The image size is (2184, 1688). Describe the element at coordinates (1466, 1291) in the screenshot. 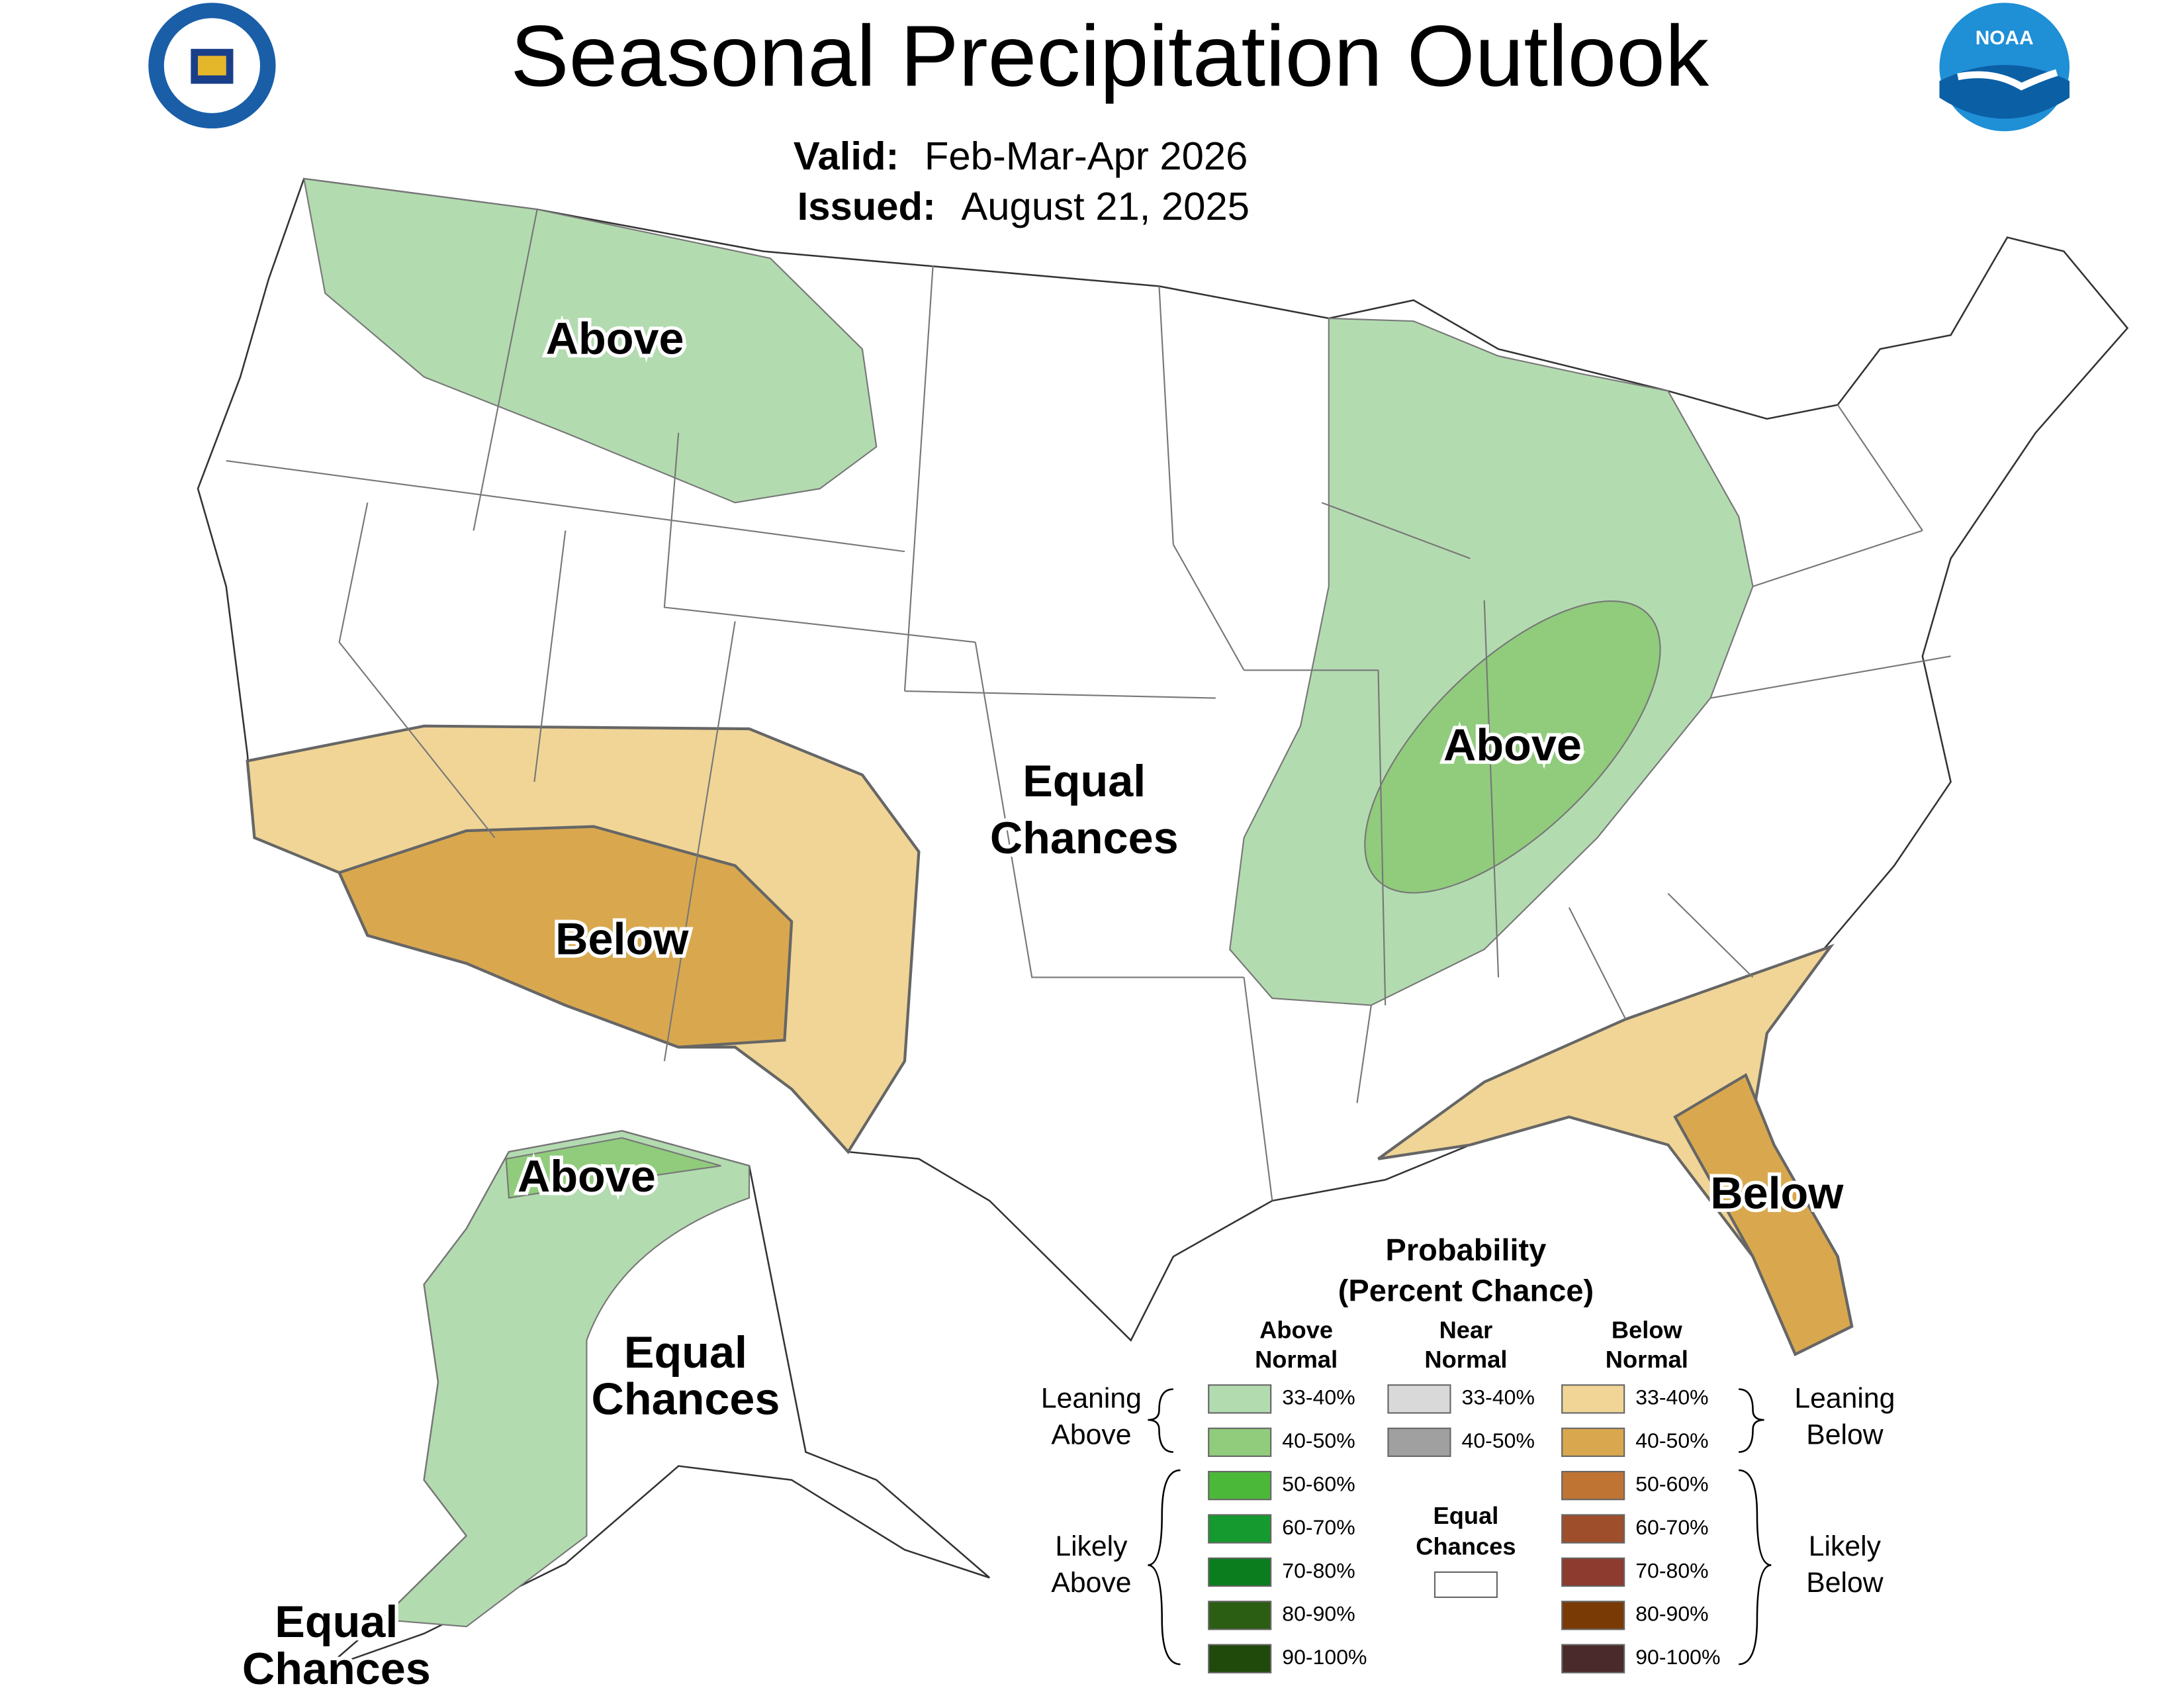

I see `legend-title: (Percent Chance)` at that location.